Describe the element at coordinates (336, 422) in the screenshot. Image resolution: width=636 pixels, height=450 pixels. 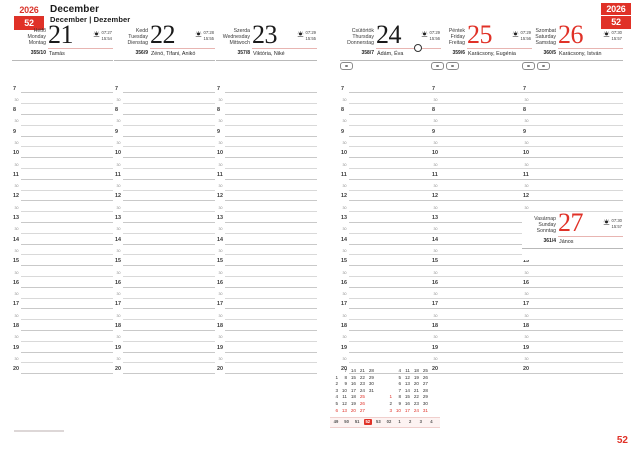
I see `week-strip-item: 49` at that location.